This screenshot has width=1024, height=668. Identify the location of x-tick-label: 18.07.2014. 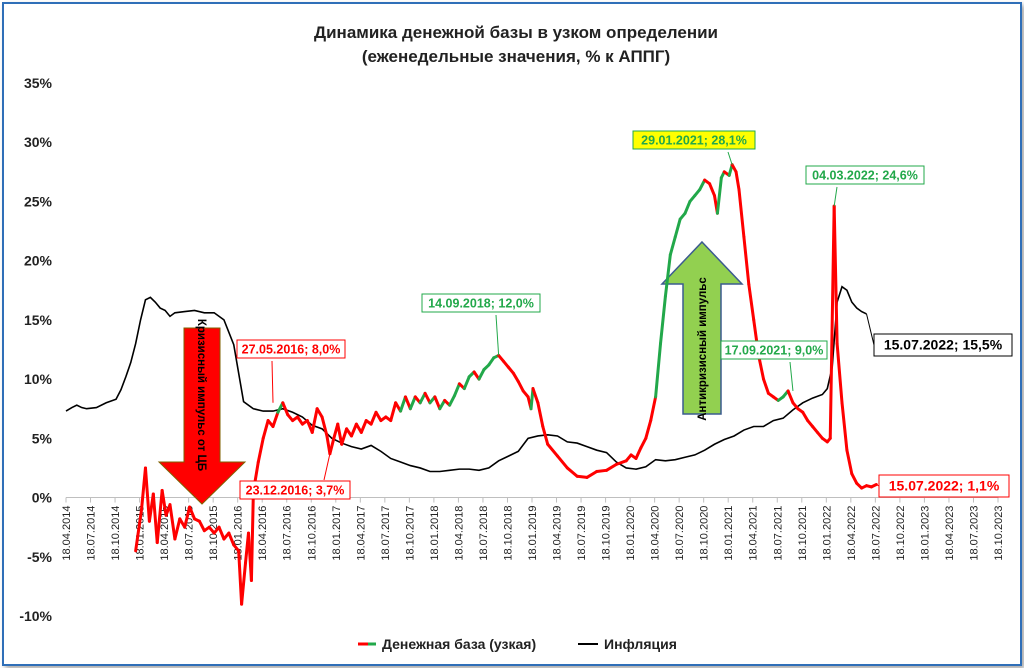
(92, 533).